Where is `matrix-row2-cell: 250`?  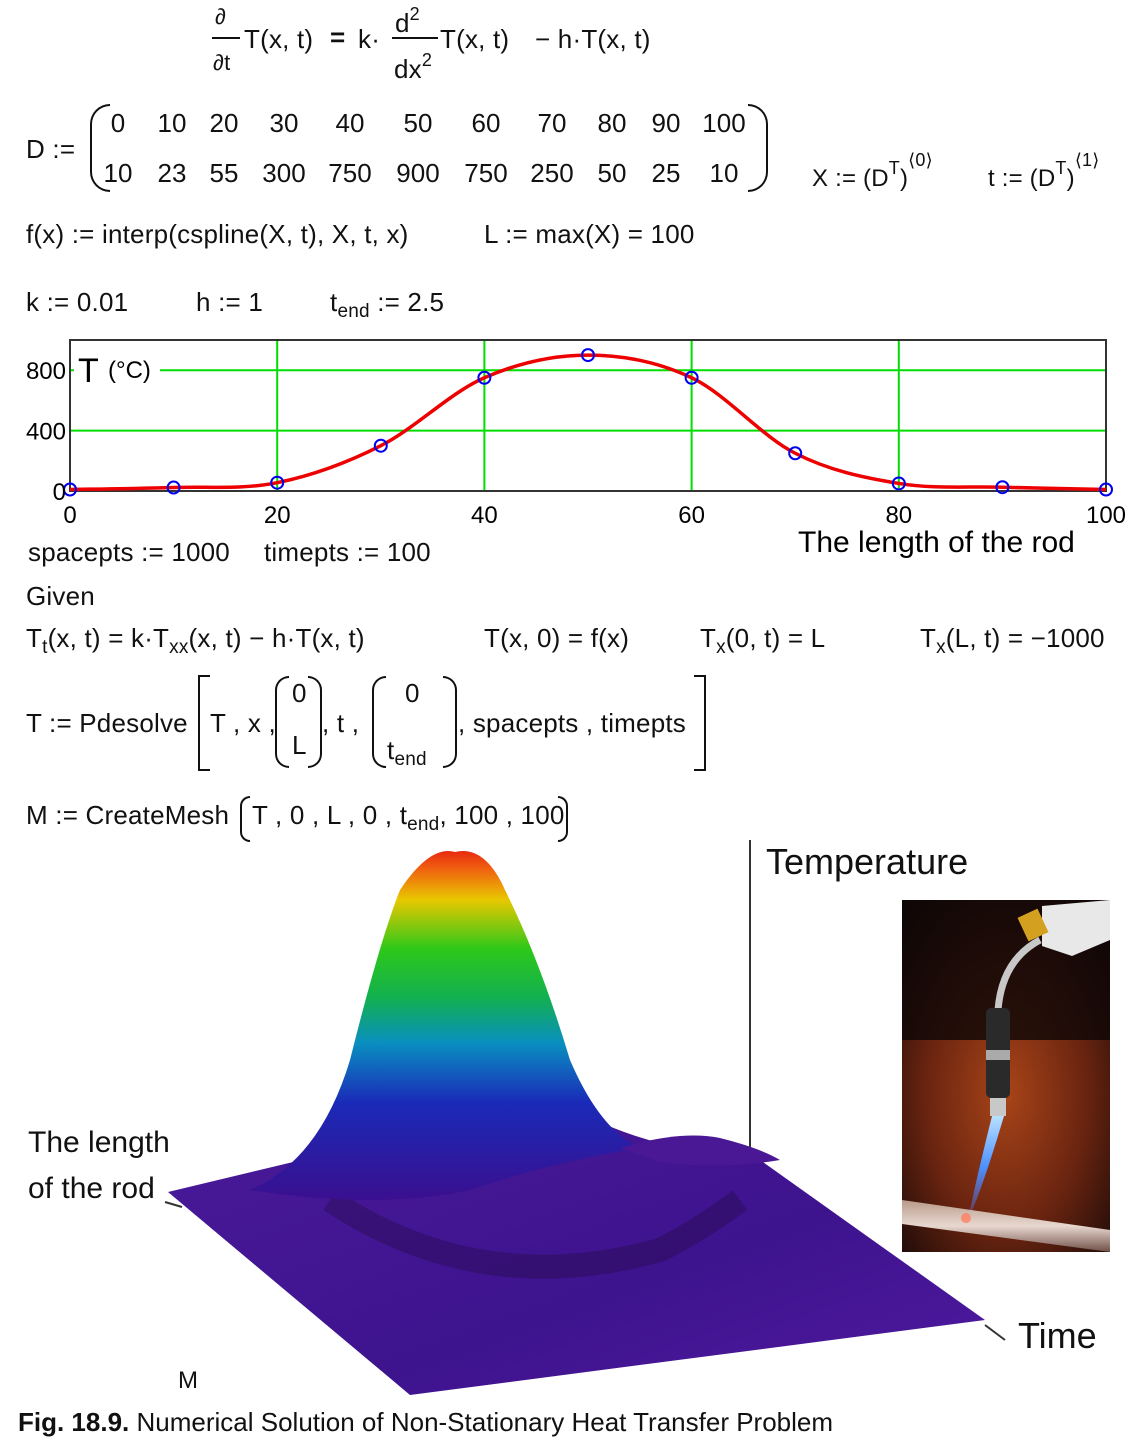 matrix-row2-cell: 250 is located at coordinates (552, 173).